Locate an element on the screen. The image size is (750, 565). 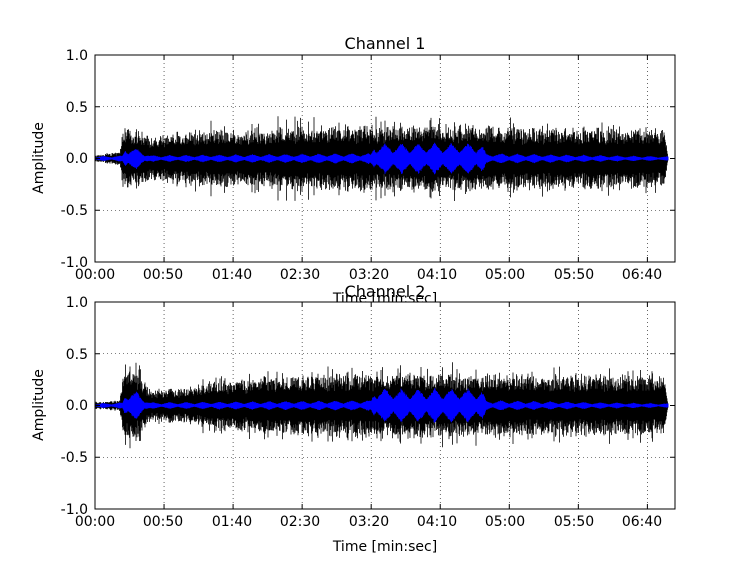
chart-title: Channel 1 is located at coordinates (385, 43).